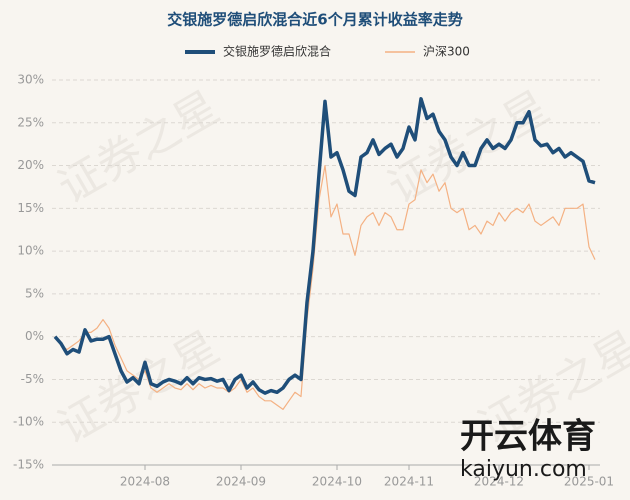  I want to click on y-tick-label: 0%, so click(34, 336).